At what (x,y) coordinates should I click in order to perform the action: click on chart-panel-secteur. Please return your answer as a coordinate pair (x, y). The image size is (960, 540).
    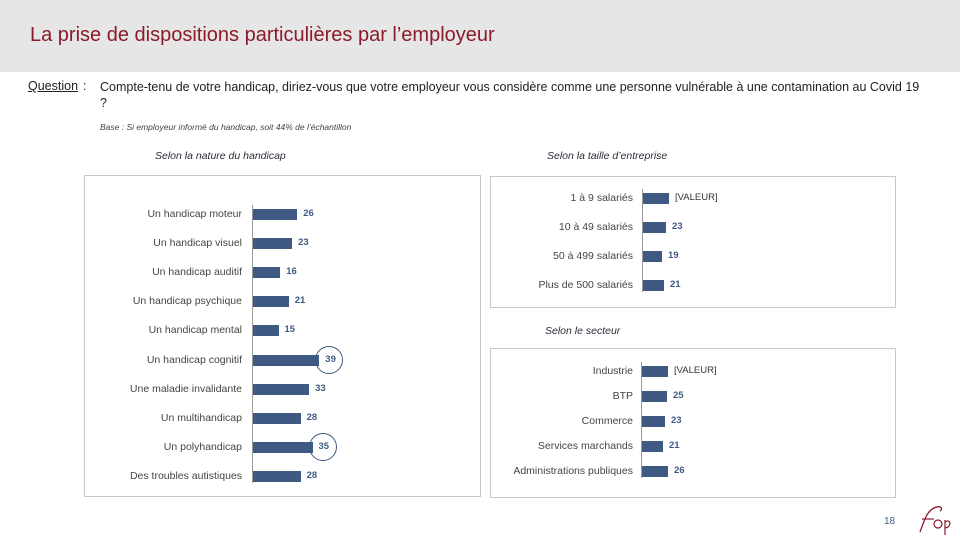
    Looking at the image, I should click on (693, 423).